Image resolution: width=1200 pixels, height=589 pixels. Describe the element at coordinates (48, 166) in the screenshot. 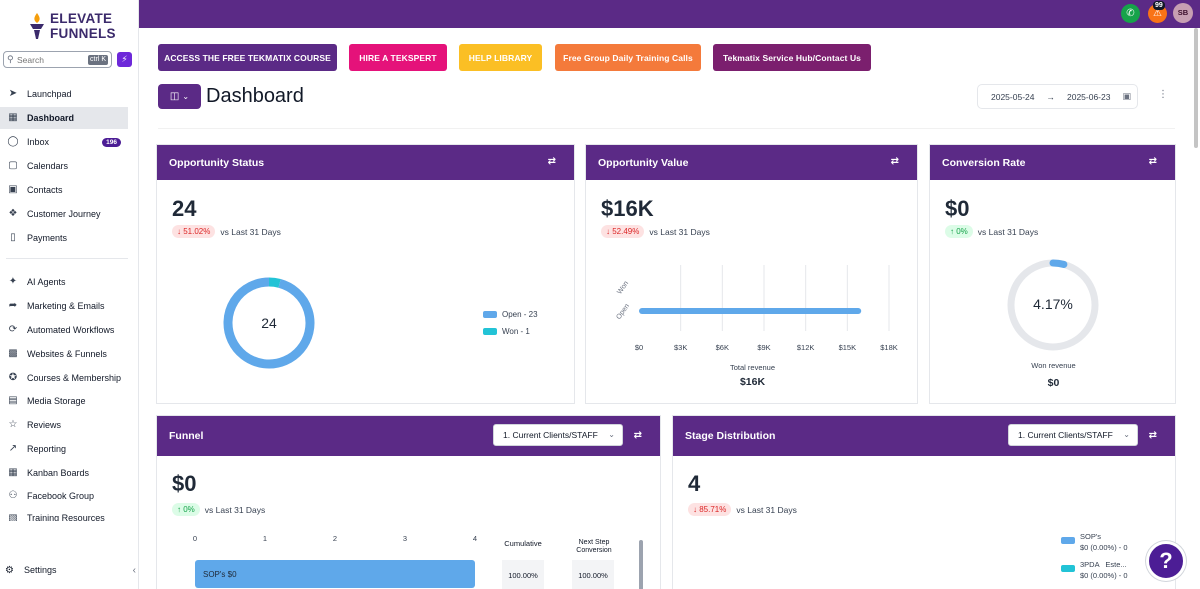

I see `sidebar-item-label: Calendars` at that location.